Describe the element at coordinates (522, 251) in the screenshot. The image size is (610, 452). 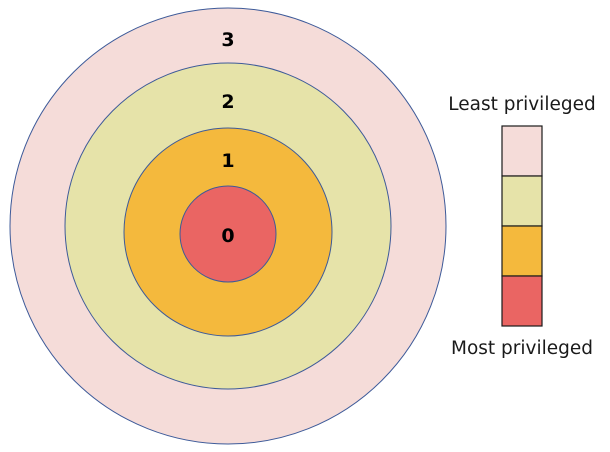
I see `legend-swatch-high` at that location.